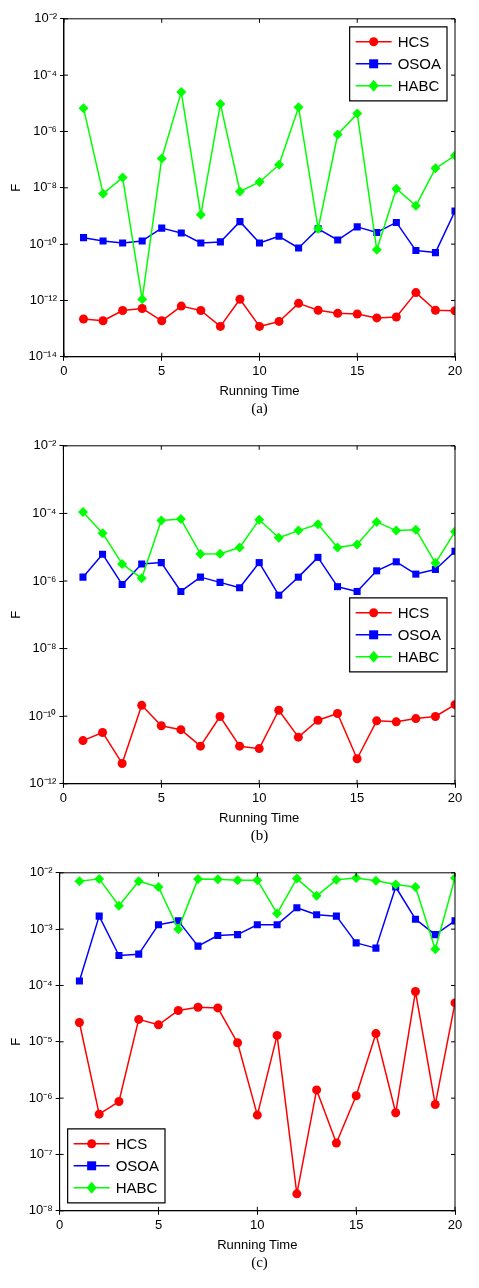  What do you see at coordinates (41, 1154) in the screenshot?
I see `y-tick-label: 10⁻⁷` at bounding box center [41, 1154].